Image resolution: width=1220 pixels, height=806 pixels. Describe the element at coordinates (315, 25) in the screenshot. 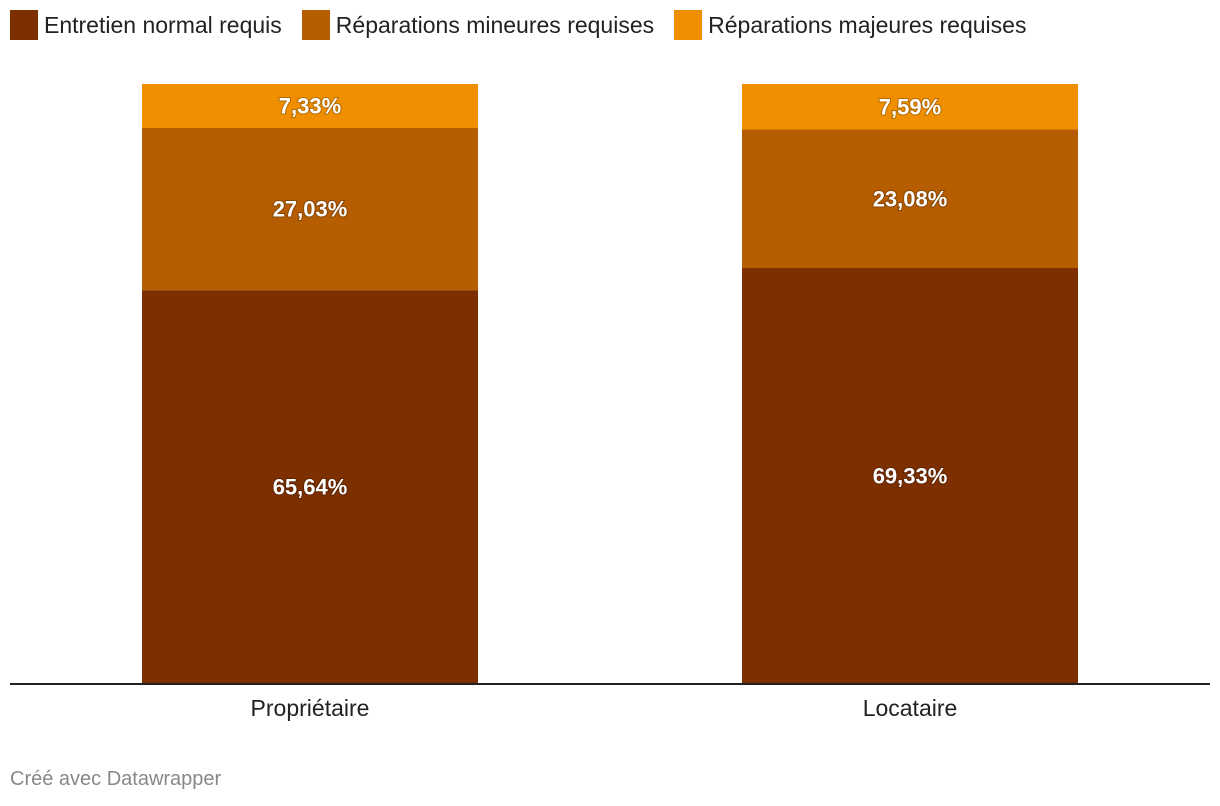

I see `legend-swatch-mineures` at that location.